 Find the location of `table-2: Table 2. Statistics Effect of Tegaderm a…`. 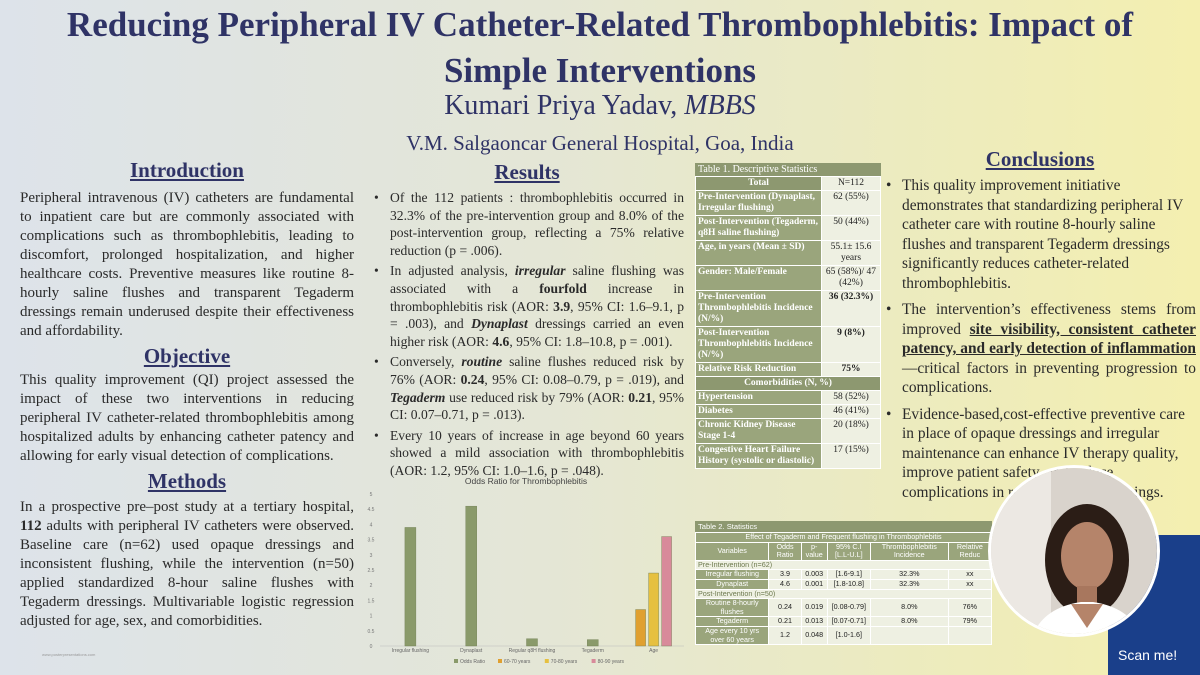

table-2: Table 2. Statistics Effect of Tegaderm a… is located at coordinates (843, 583).